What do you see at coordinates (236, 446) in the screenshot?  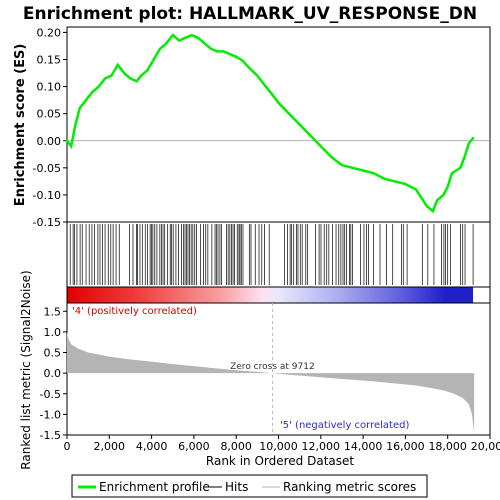 I see `x-tick-label: 8,000` at bounding box center [236, 446].